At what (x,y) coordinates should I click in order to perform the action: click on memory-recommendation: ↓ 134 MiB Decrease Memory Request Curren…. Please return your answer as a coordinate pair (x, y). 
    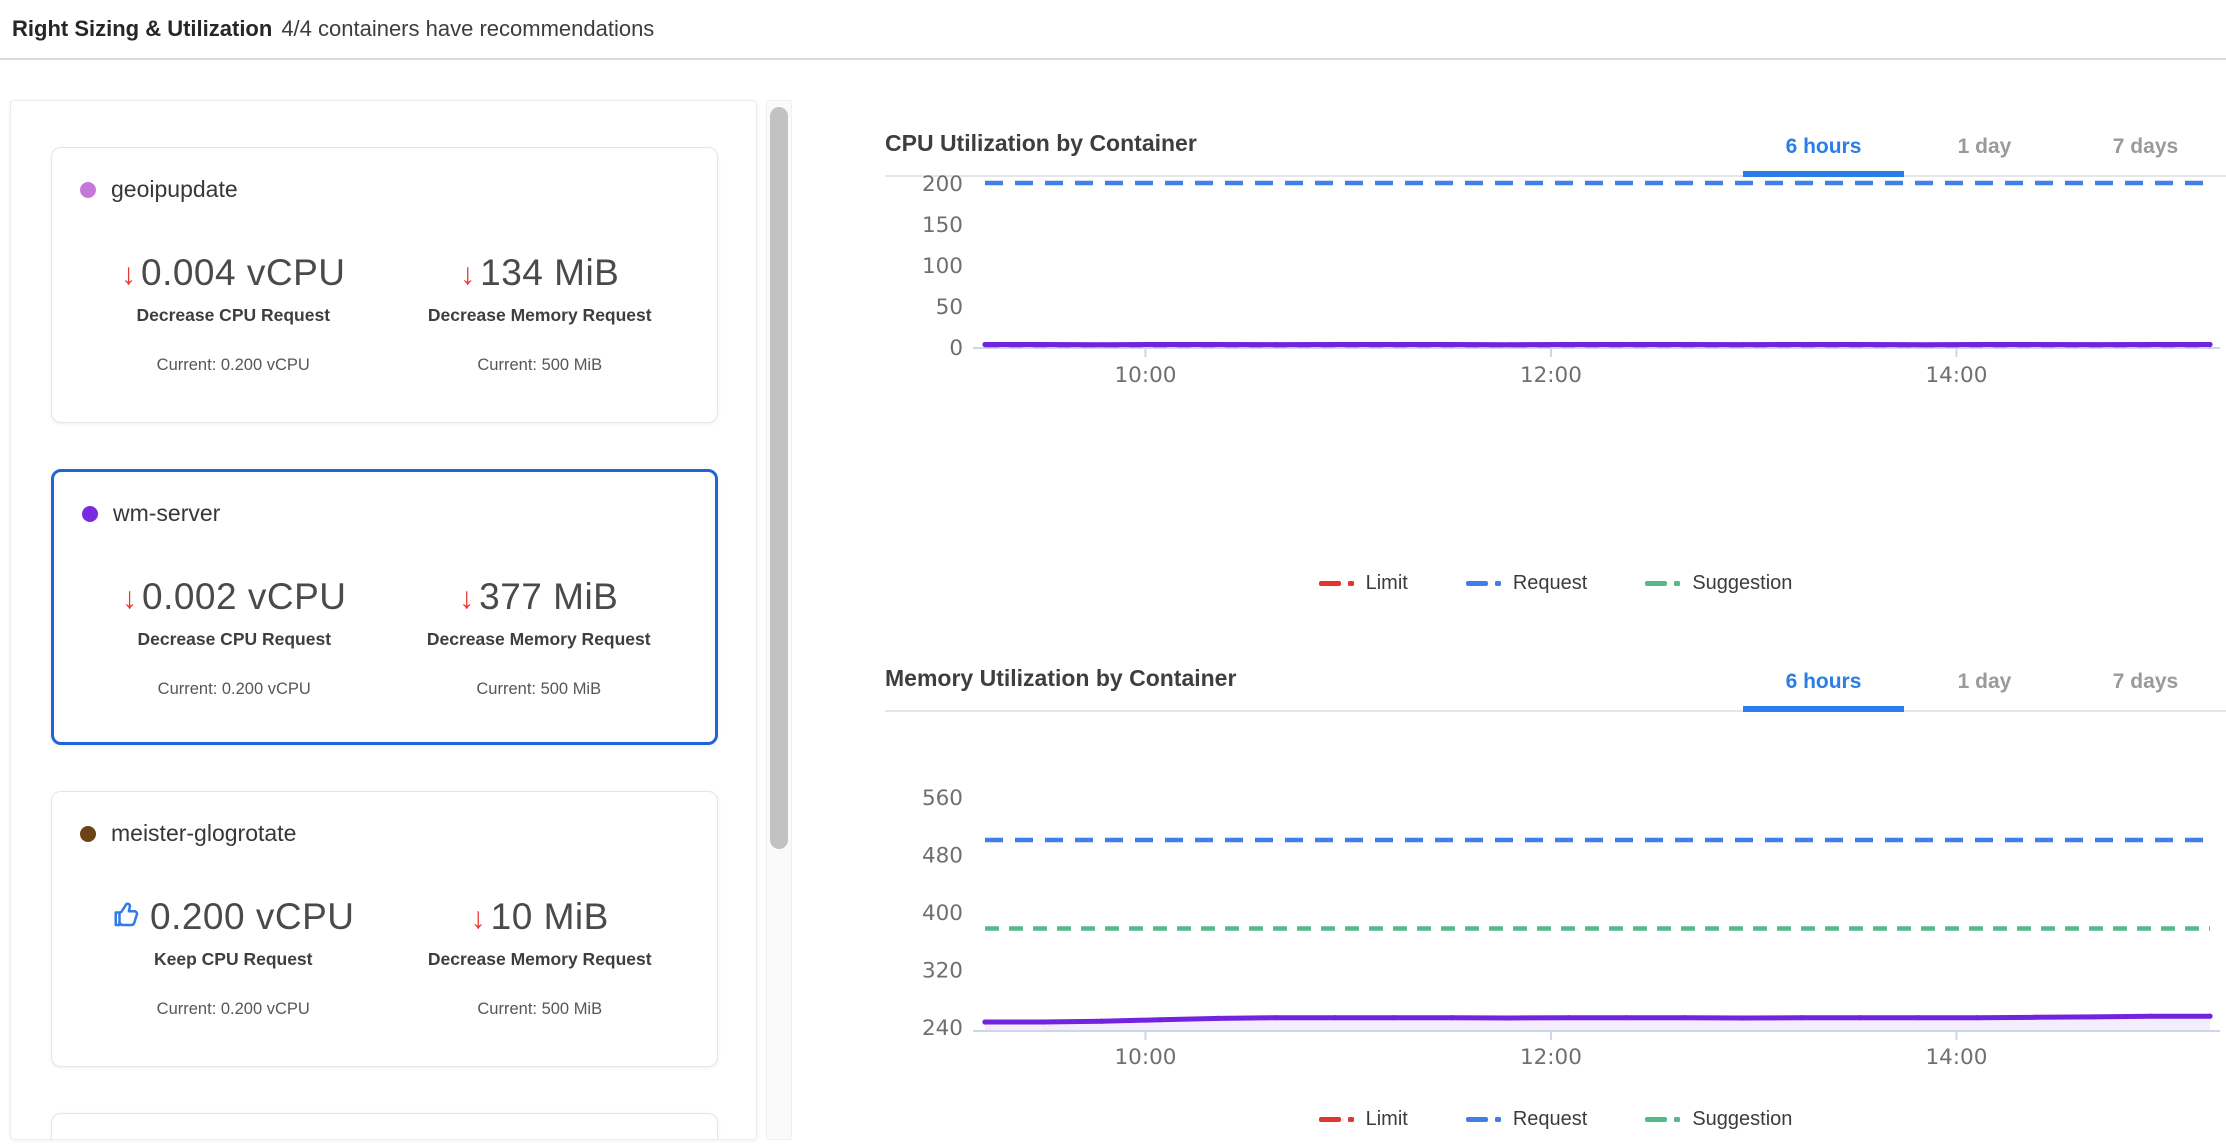
    Looking at the image, I should click on (540, 311).